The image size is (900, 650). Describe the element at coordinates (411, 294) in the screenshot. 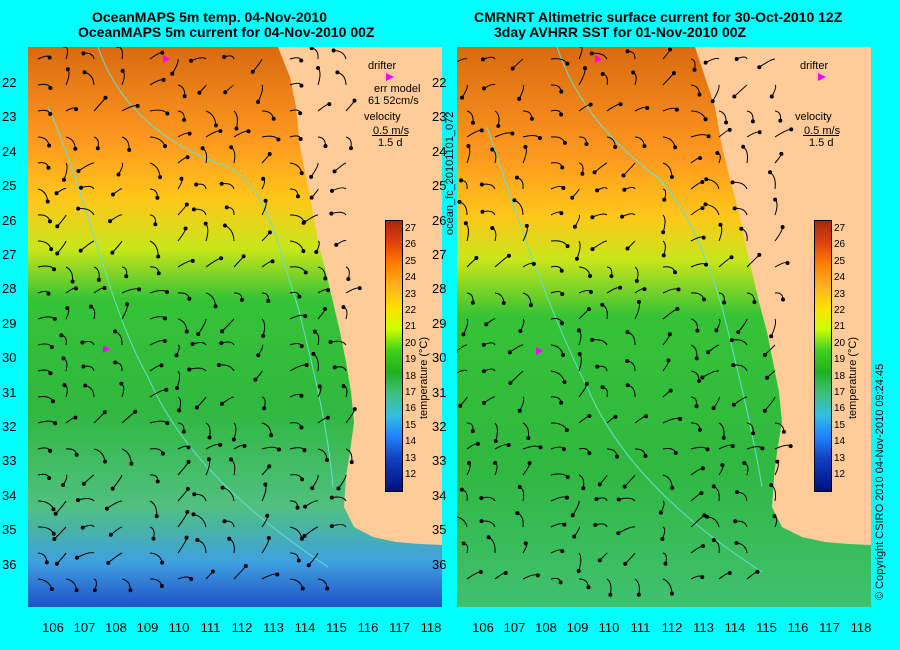

I see `left-colorbar-label-23: 23` at that location.